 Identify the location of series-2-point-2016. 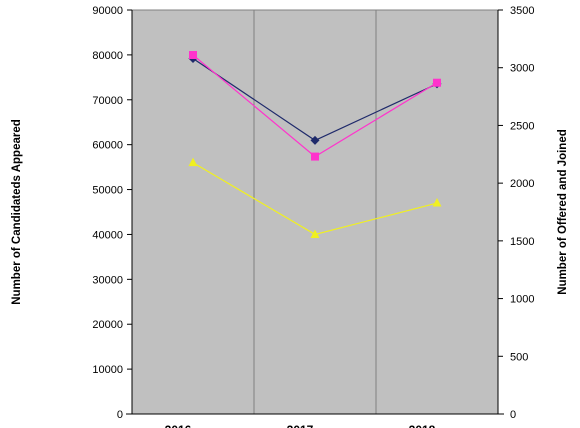
(193, 162).